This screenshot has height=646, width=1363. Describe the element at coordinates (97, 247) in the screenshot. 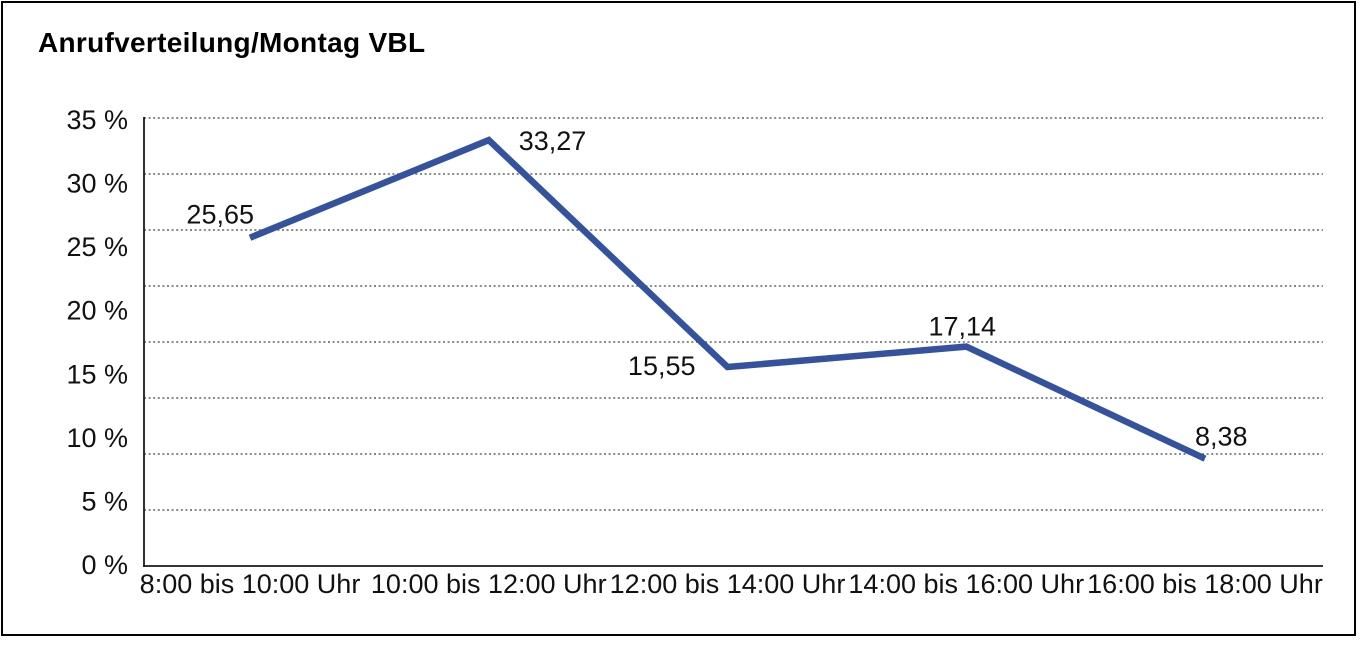

I see `y-axis-tick-label: 25 %` at that location.